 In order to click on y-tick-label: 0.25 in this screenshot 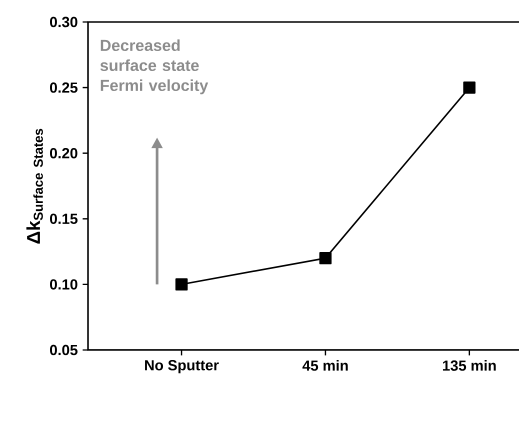, I will do `click(64, 87)`.